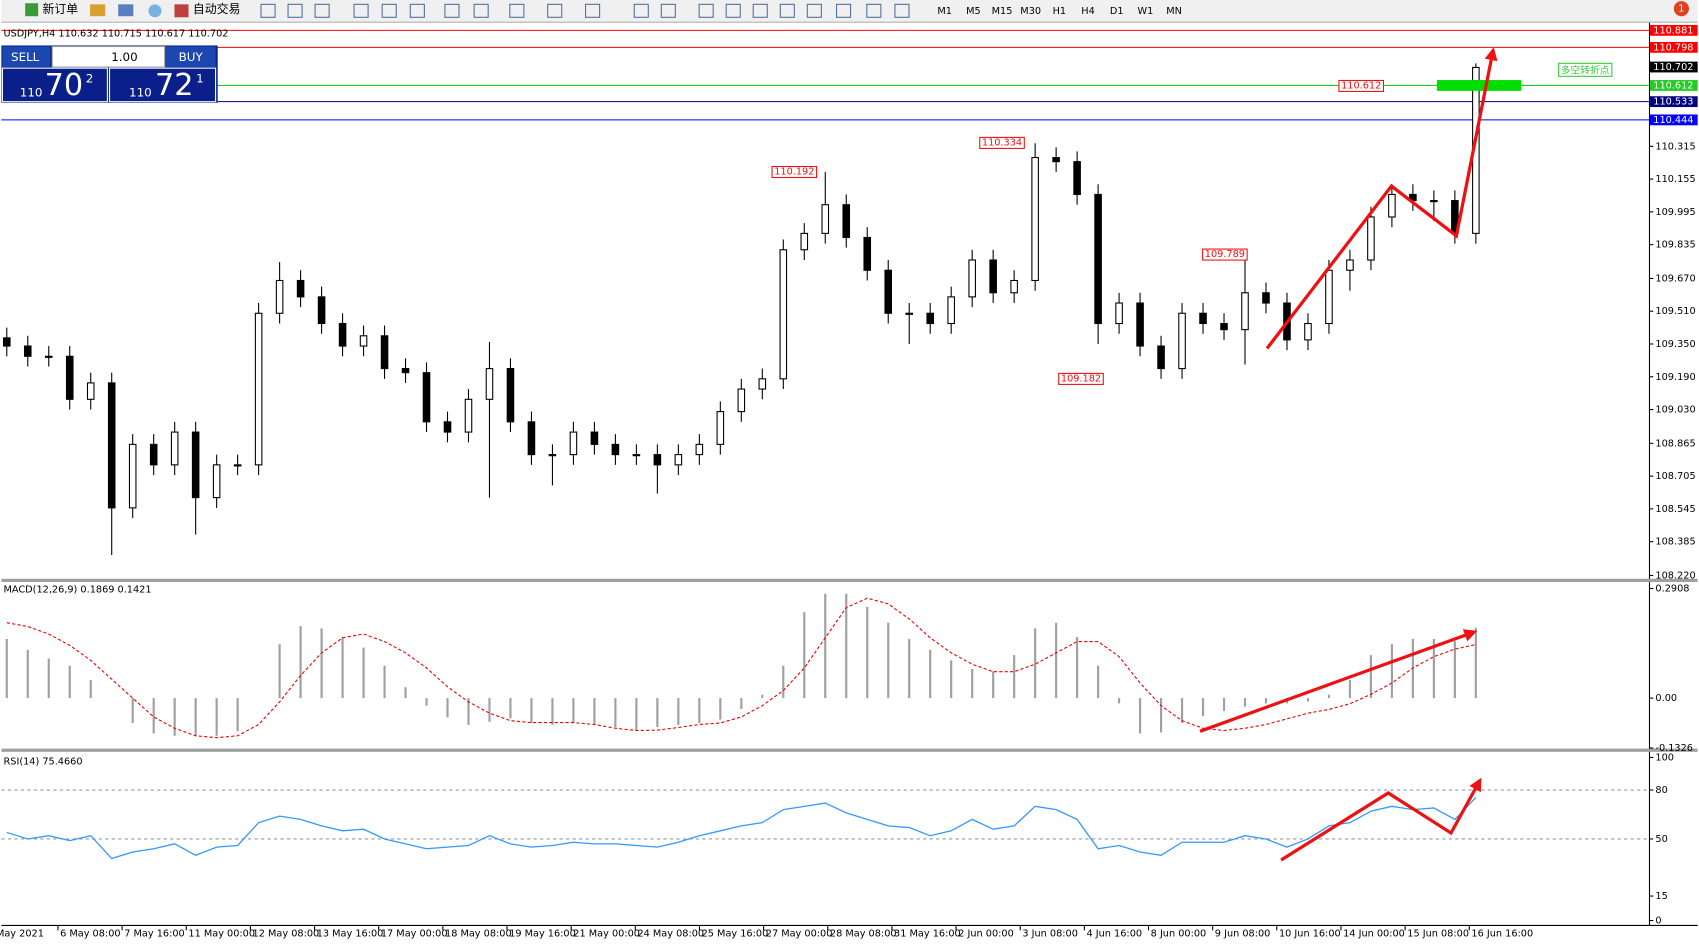 Image resolution: width=1699 pixels, height=944 pixels. I want to click on rsi-title: RSI(14) 75.4660, so click(43, 762).